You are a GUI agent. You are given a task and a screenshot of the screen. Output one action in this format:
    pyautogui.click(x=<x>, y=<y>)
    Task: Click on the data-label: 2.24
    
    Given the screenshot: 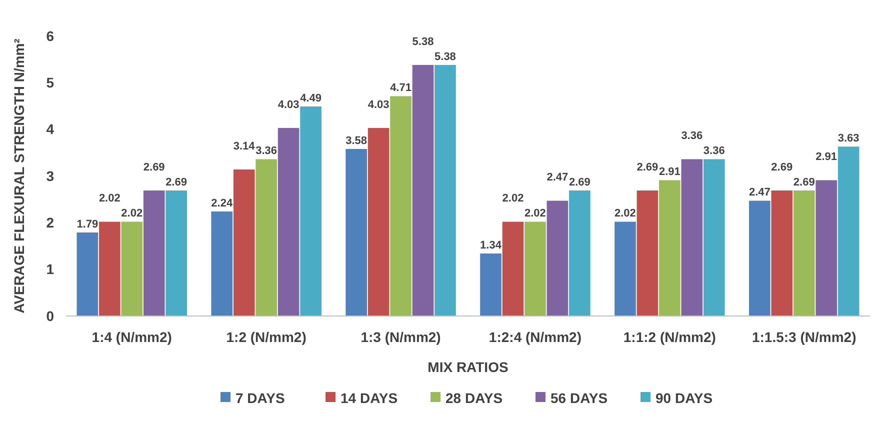 What is the action you would take?
    pyautogui.click(x=222, y=203)
    